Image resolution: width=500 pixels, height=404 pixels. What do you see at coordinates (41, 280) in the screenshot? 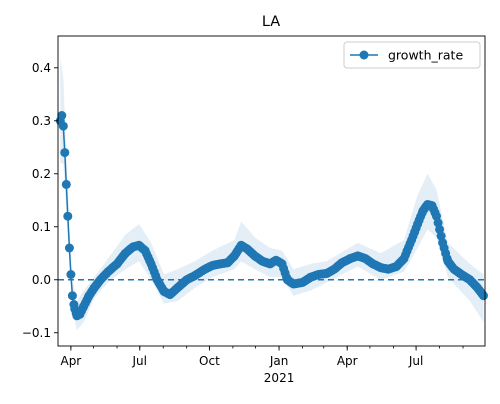
I see `y-tick-label: 0.0` at bounding box center [41, 280].